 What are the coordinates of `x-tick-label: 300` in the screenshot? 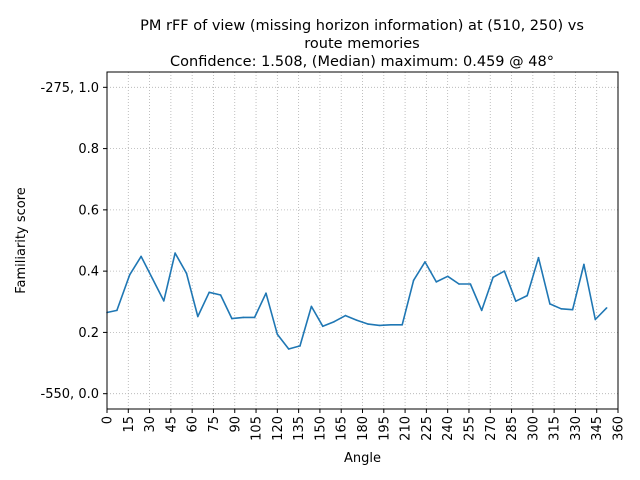 It's located at (533, 428).